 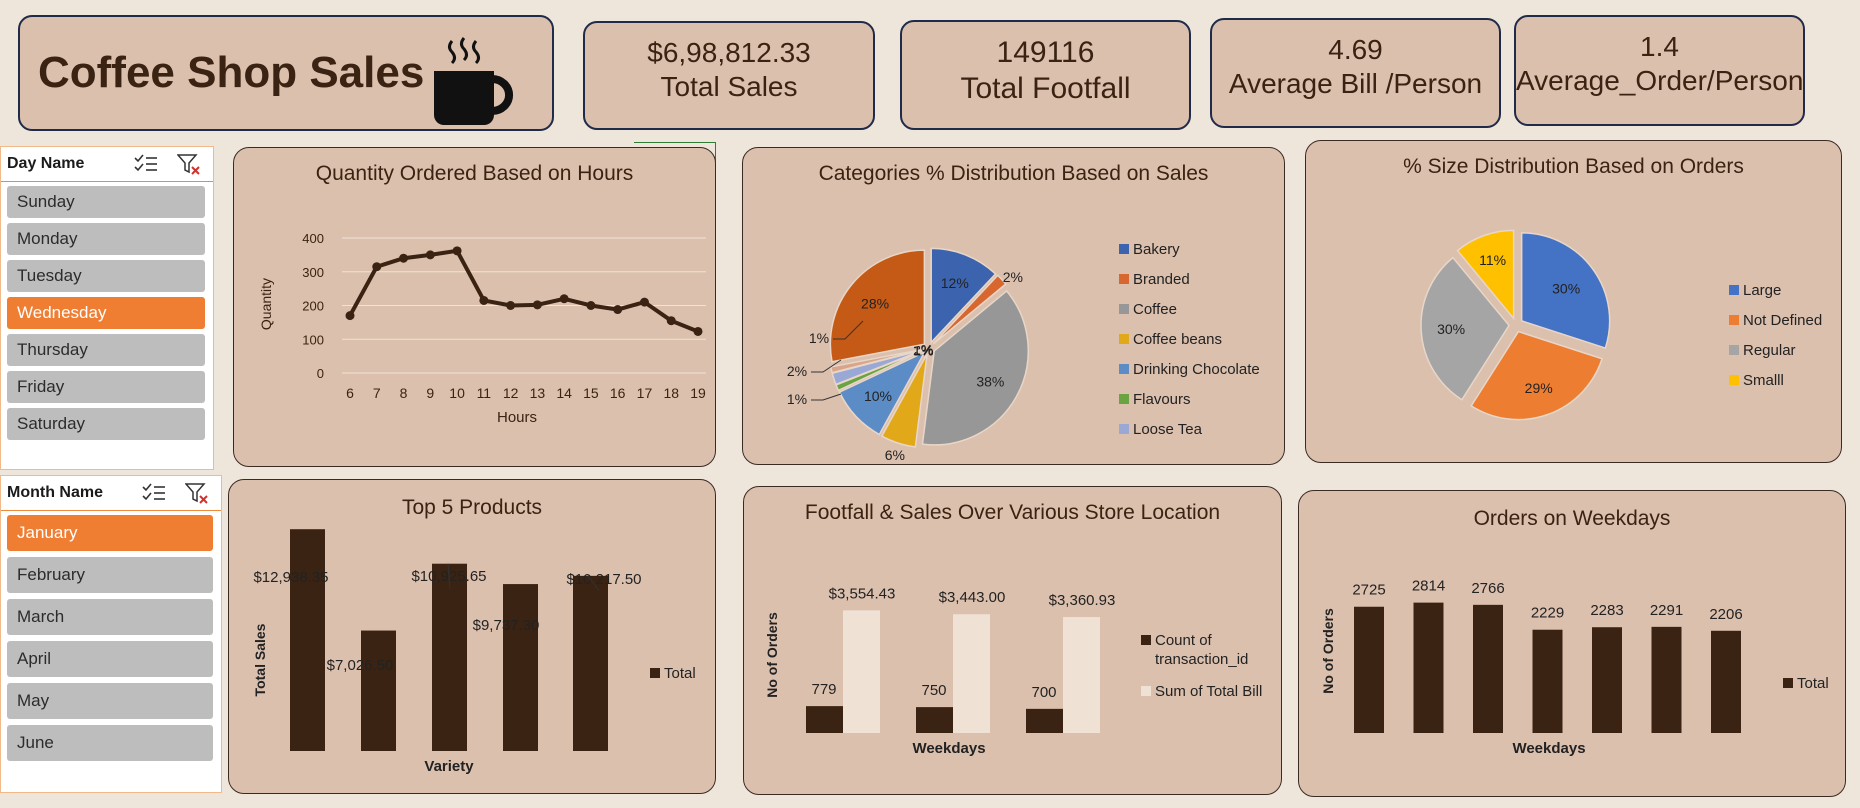 I want to click on data-label: $3,443.00, so click(x=972, y=597).